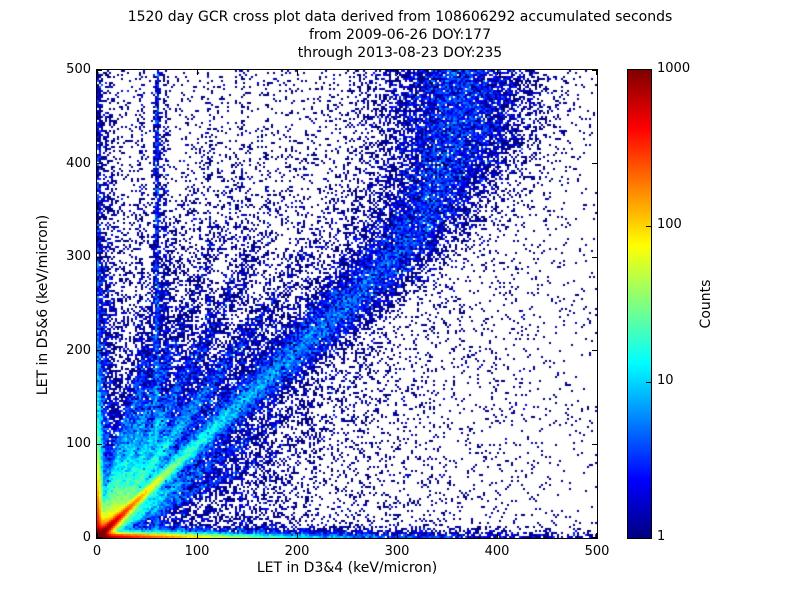 This screenshot has width=800, height=600. What do you see at coordinates (661, 536) in the screenshot?
I see `colorbar-tick-label: 1` at bounding box center [661, 536].